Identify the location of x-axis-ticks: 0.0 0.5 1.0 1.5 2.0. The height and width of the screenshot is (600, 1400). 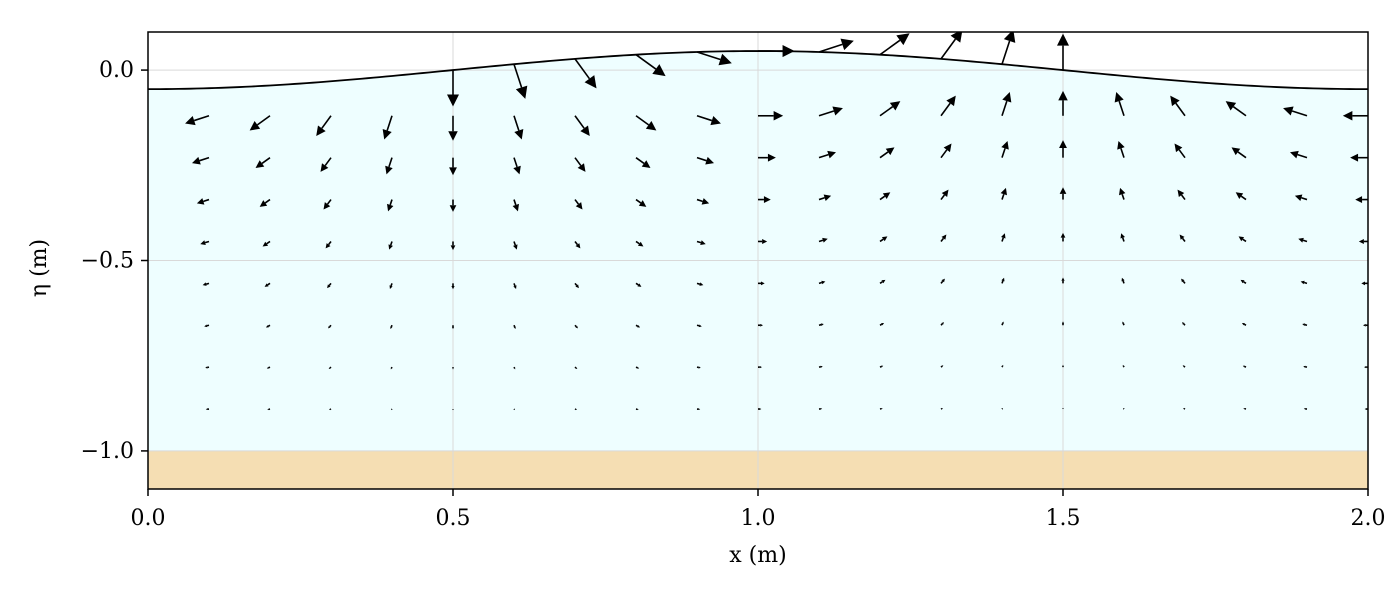
(758, 510).